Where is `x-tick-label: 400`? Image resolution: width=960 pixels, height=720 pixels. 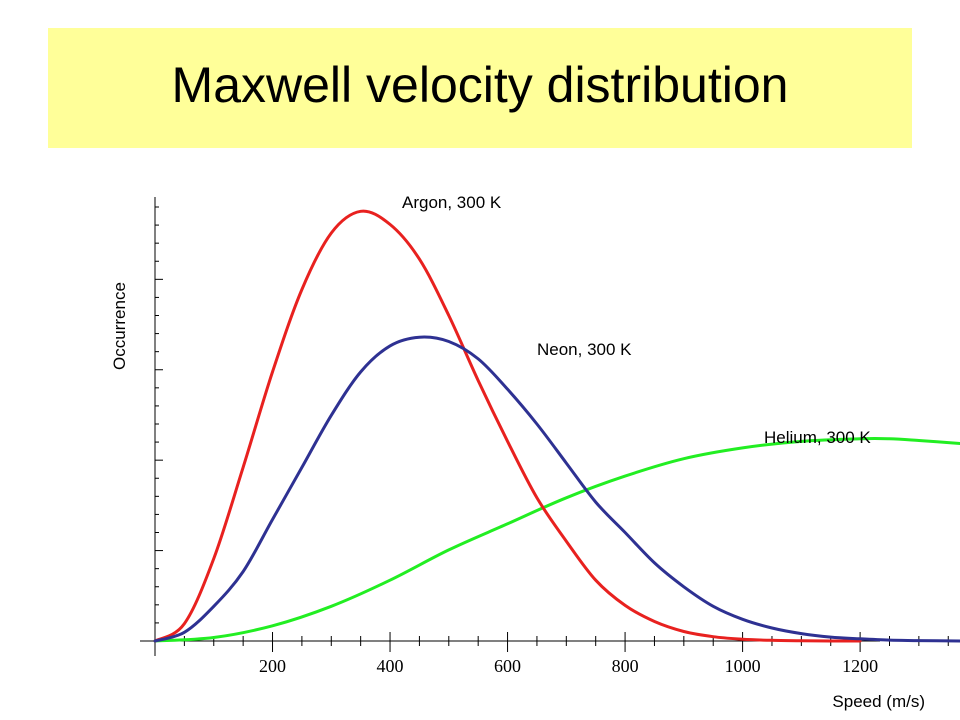 x-tick-label: 400 is located at coordinates (390, 666).